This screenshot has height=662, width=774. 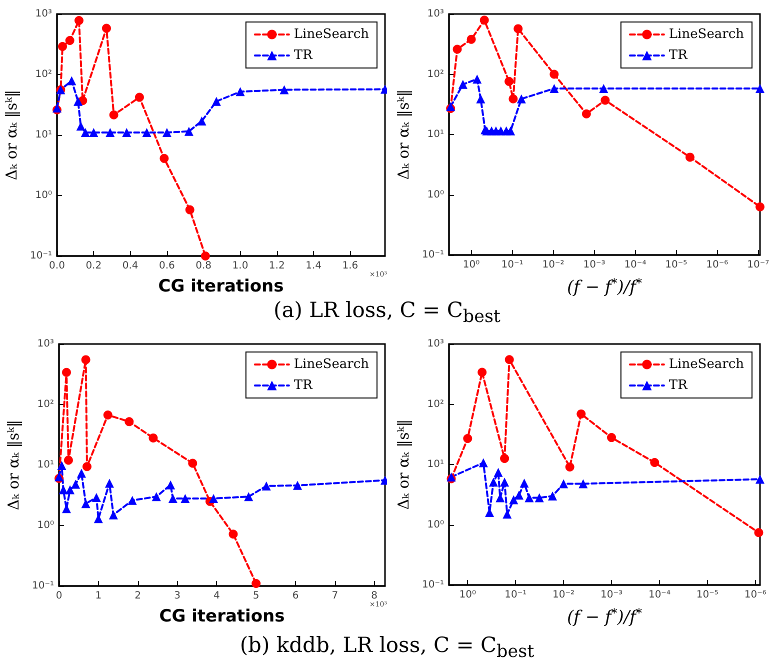 I want to click on x-tick-label: 5, so click(x=256, y=596).